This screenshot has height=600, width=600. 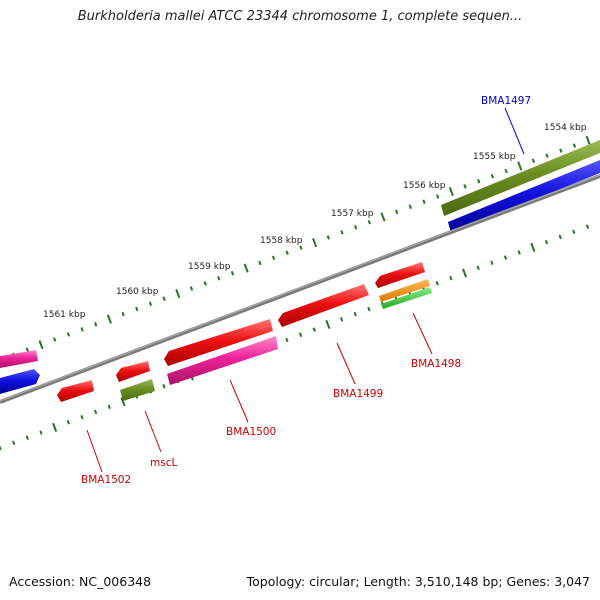 What do you see at coordinates (400, 275) in the screenshot?
I see `gene-bma1498-red` at bounding box center [400, 275].